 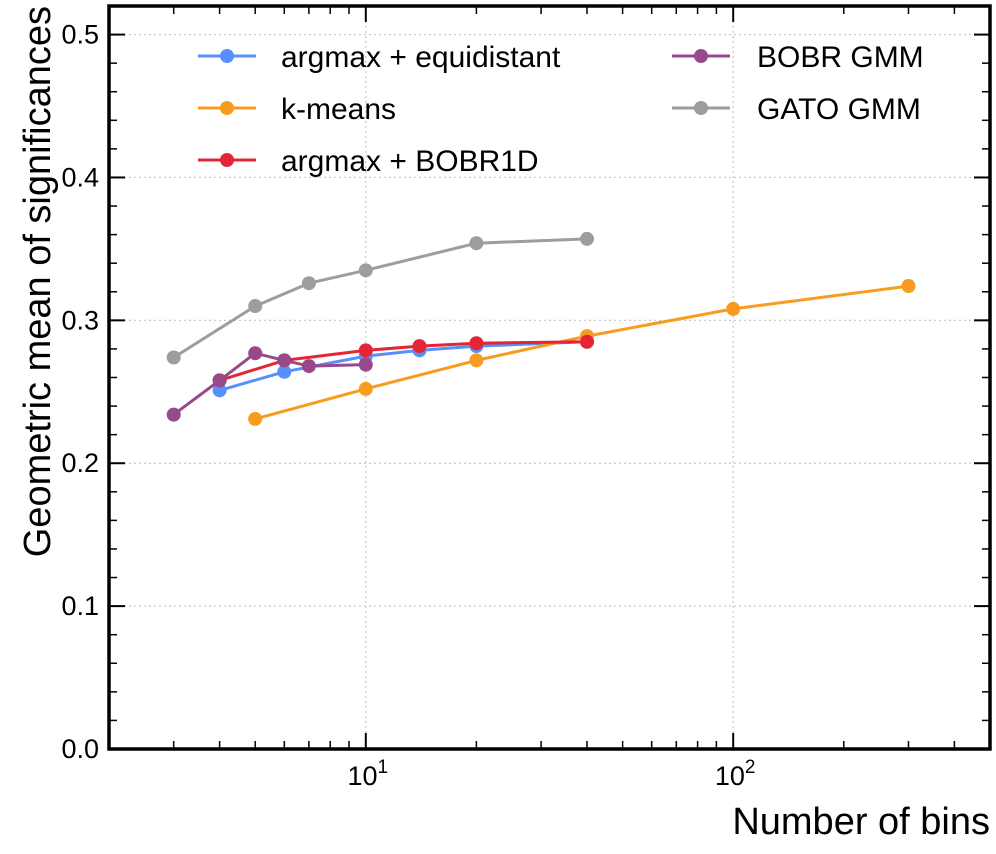 What do you see at coordinates (80, 749) in the screenshot?
I see `y-tick-label: 0.0` at bounding box center [80, 749].